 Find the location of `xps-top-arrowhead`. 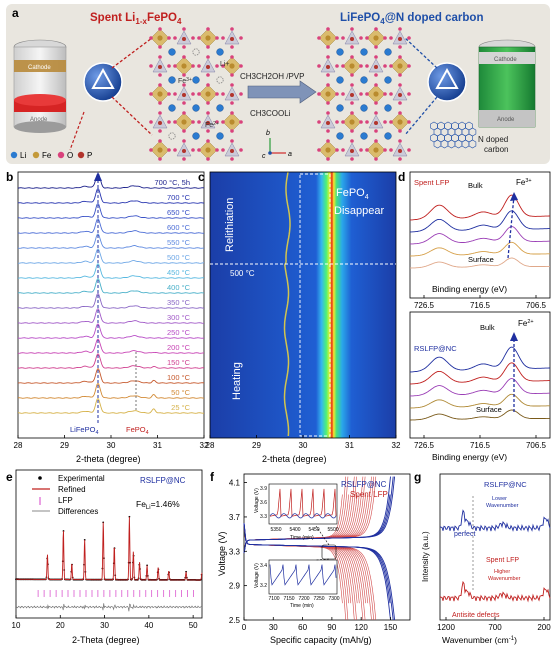

xps-top-arrowhead is located at coordinates (514, 196).